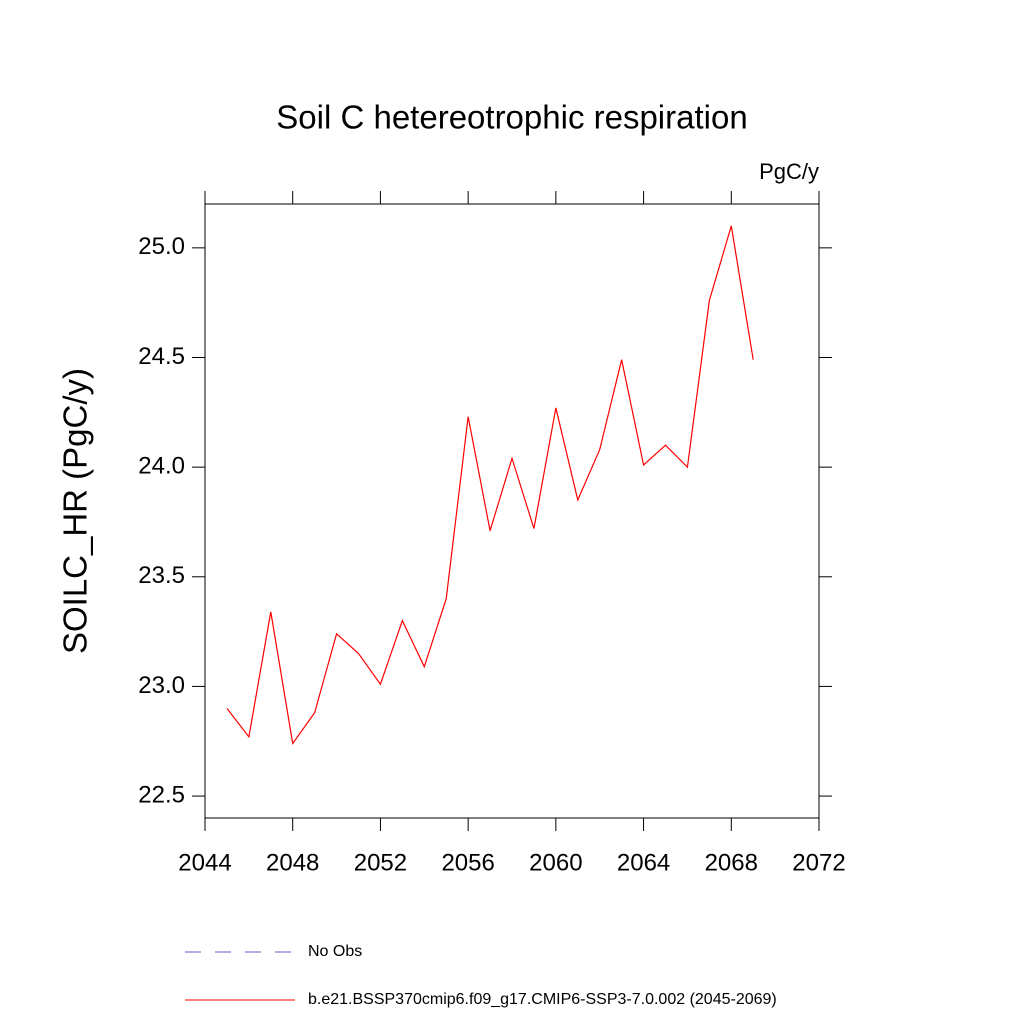 This screenshot has height=1024, width=1024. What do you see at coordinates (75, 511) in the screenshot?
I see `y-axis-label: SOILC_HR (PgC/y)` at bounding box center [75, 511].